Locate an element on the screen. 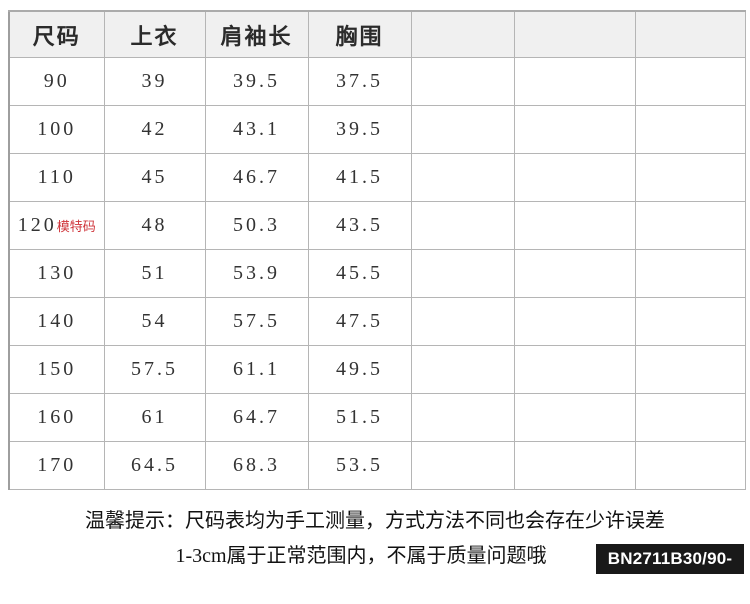  size-value: 110 is located at coordinates (56, 177).